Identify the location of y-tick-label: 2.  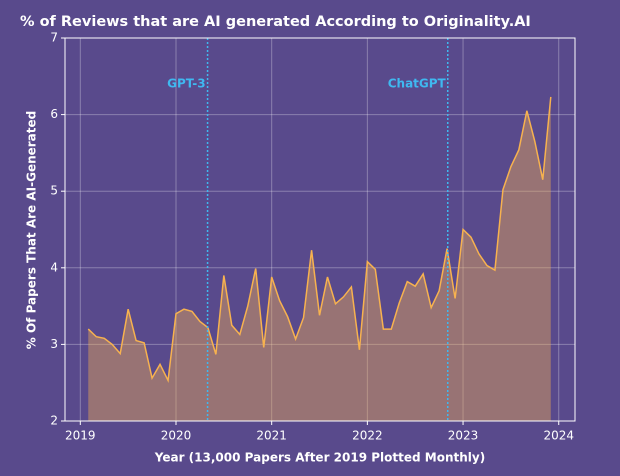
(54, 421).